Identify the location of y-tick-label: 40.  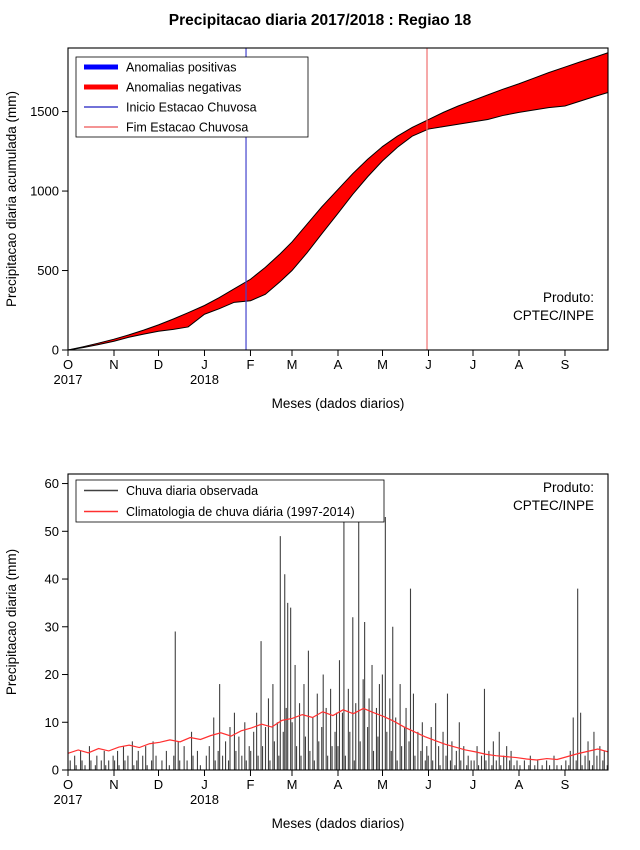
(52, 579).